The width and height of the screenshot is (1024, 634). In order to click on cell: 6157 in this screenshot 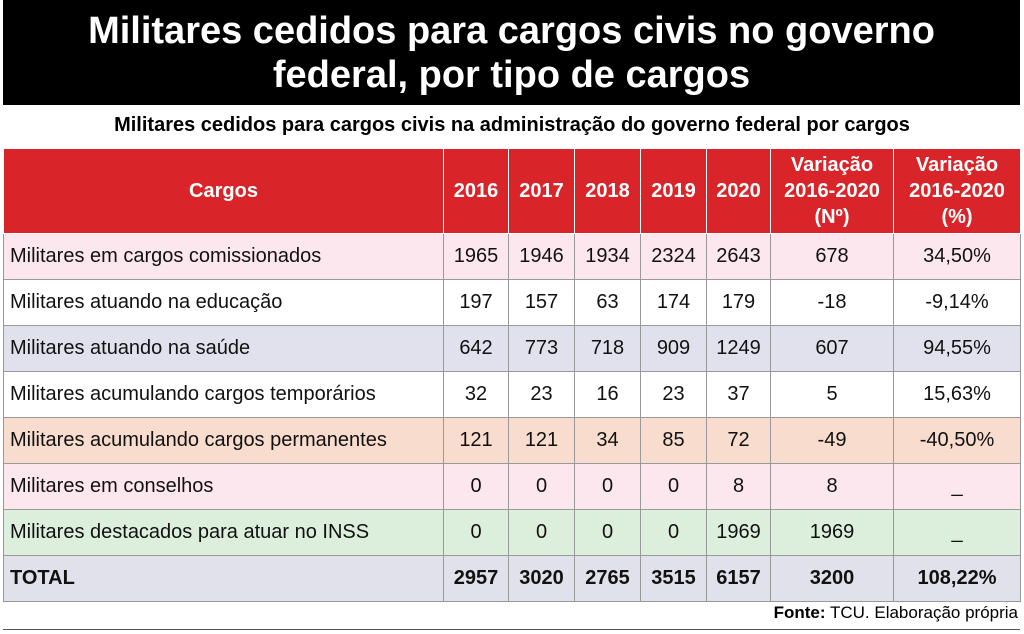, I will do `click(738, 578)`.